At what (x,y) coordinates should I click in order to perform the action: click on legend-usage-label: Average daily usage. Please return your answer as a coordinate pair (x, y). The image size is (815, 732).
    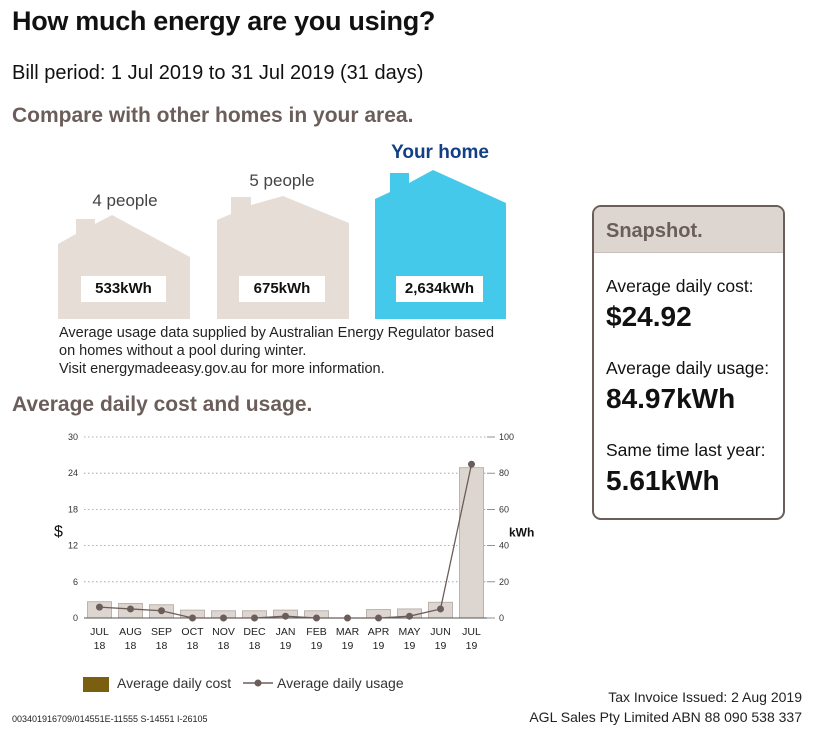
    Looking at the image, I should click on (340, 683).